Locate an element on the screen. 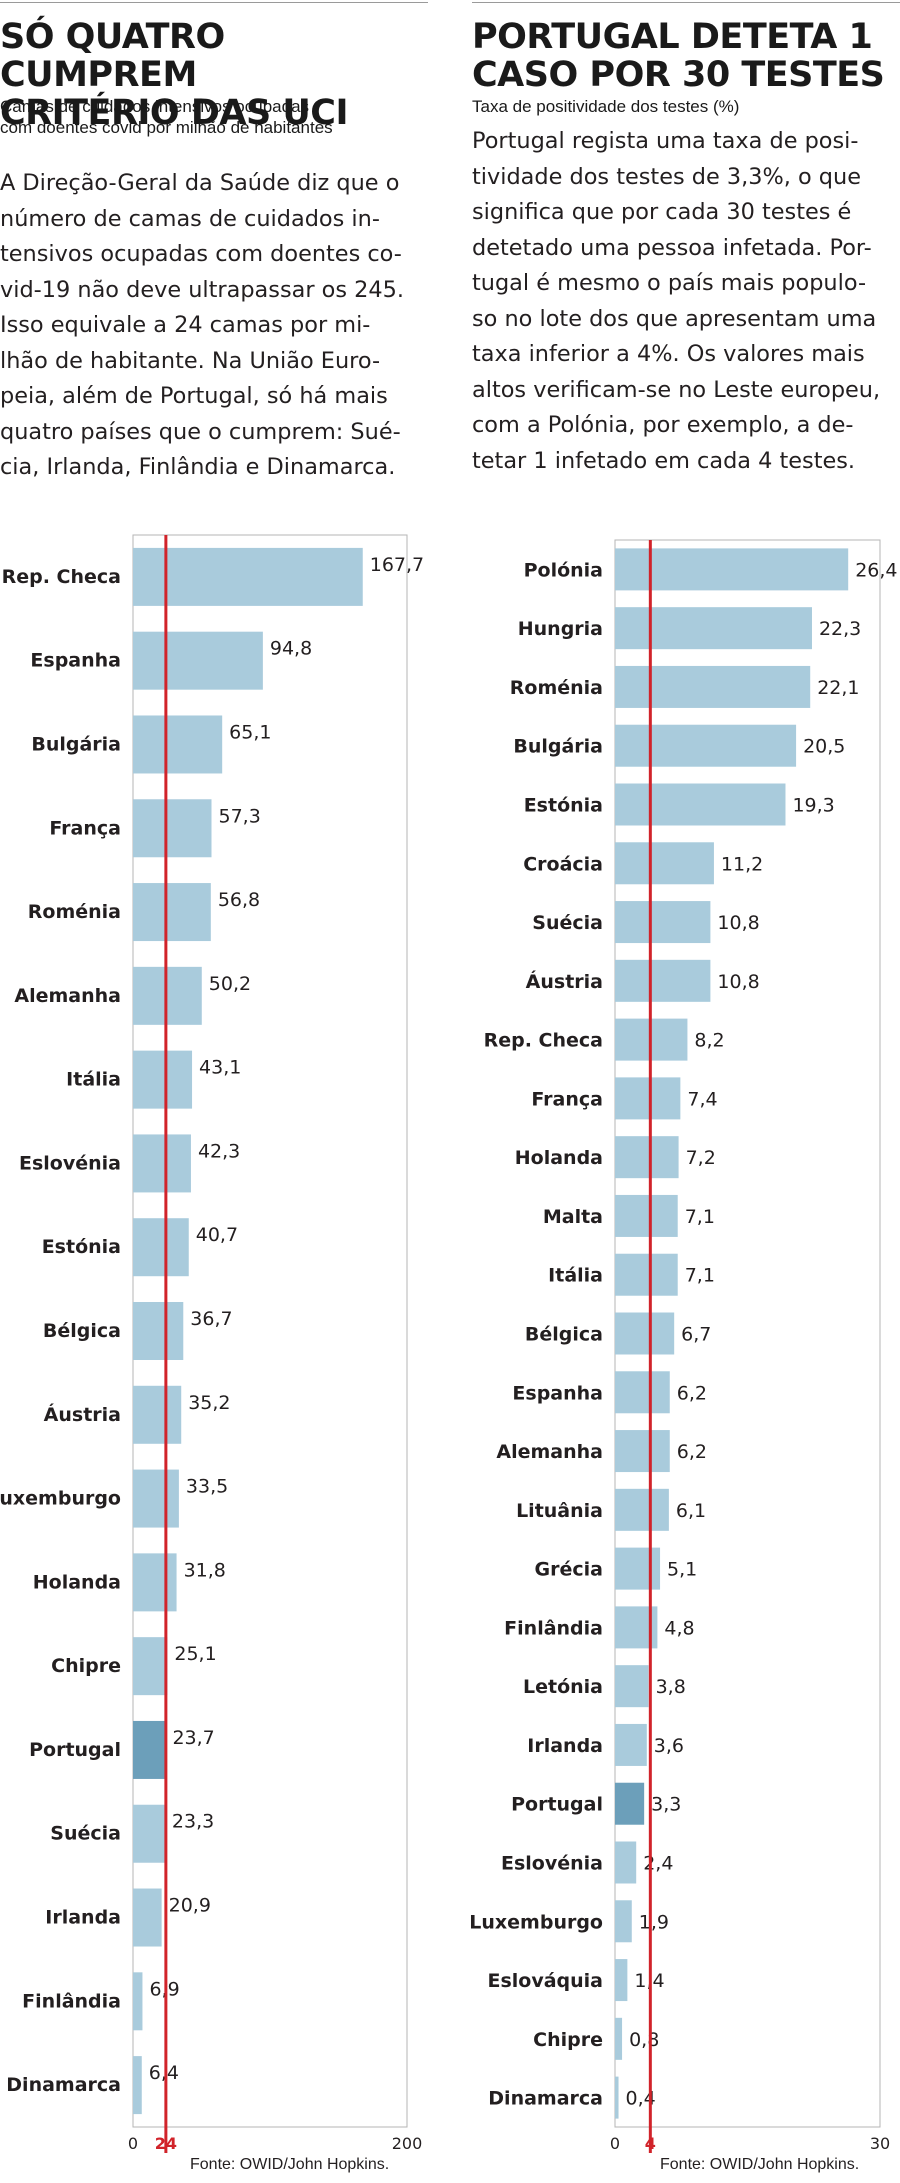 This screenshot has height=2183, width=900. value-label: 5,1 is located at coordinates (682, 1570).